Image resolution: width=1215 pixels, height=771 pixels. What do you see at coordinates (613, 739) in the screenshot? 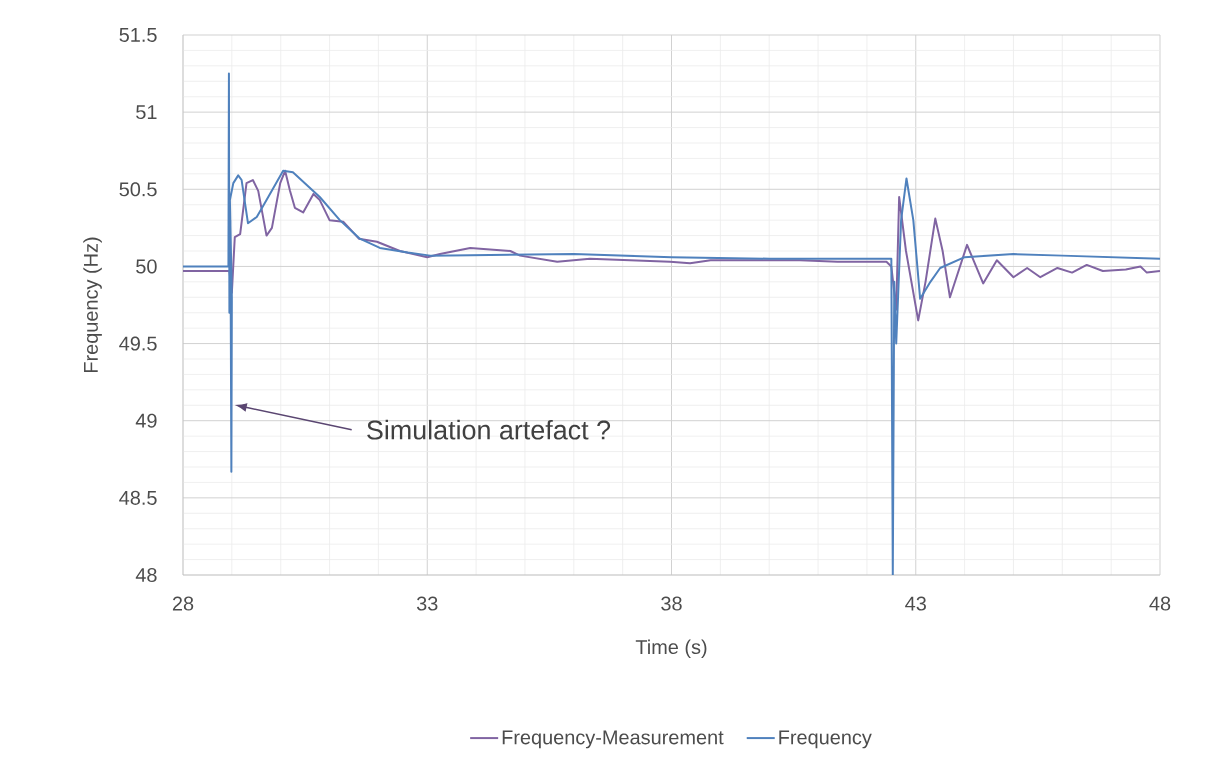
I see `legend-label: Frequency-Measurement` at bounding box center [613, 739].